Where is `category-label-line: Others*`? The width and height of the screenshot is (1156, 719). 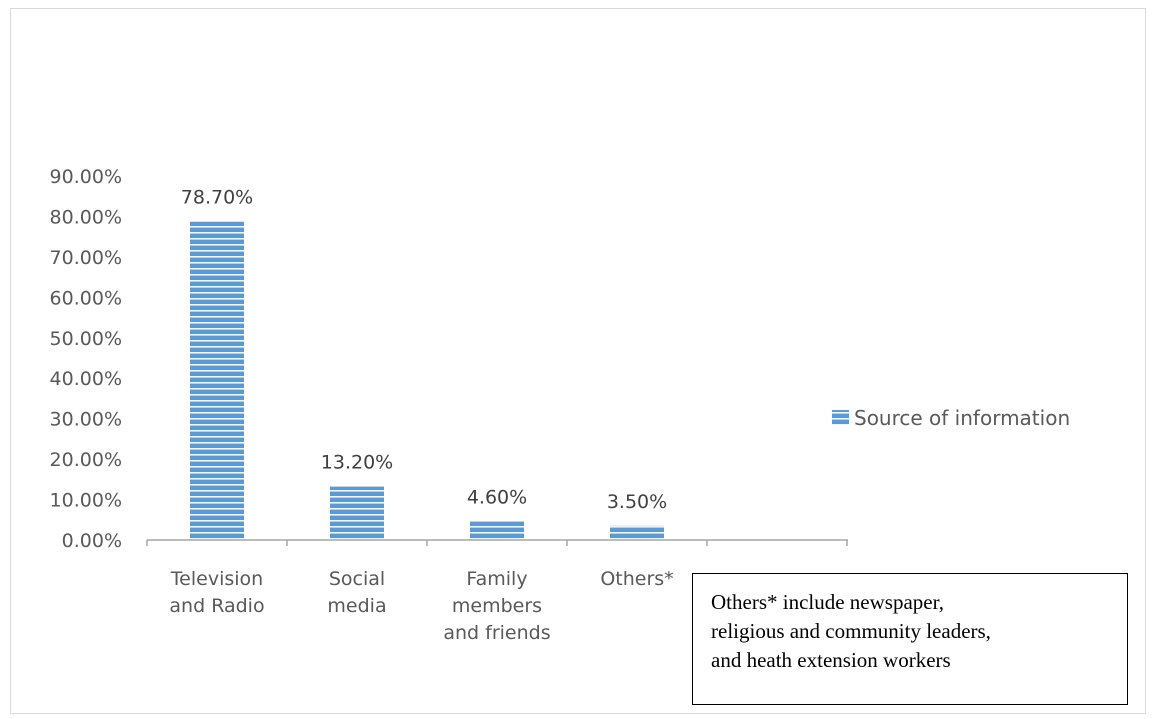 category-label-line: Others* is located at coordinates (636, 579).